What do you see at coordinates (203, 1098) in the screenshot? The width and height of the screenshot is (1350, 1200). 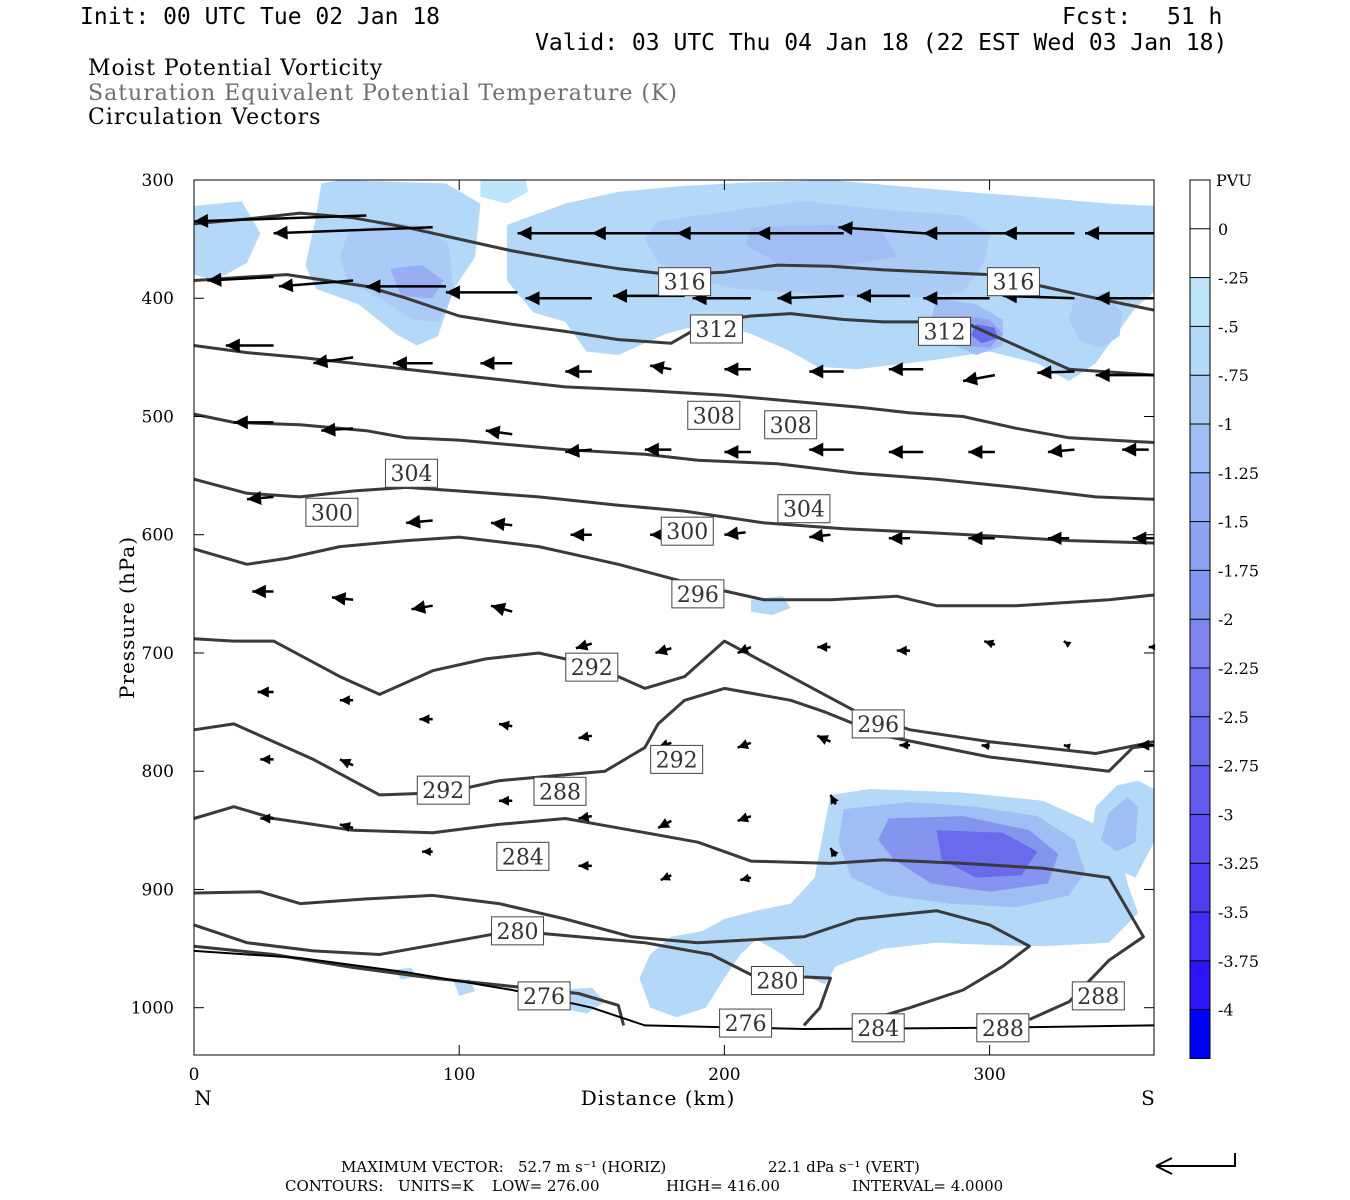 I see `x-end-label-north: N` at bounding box center [203, 1098].